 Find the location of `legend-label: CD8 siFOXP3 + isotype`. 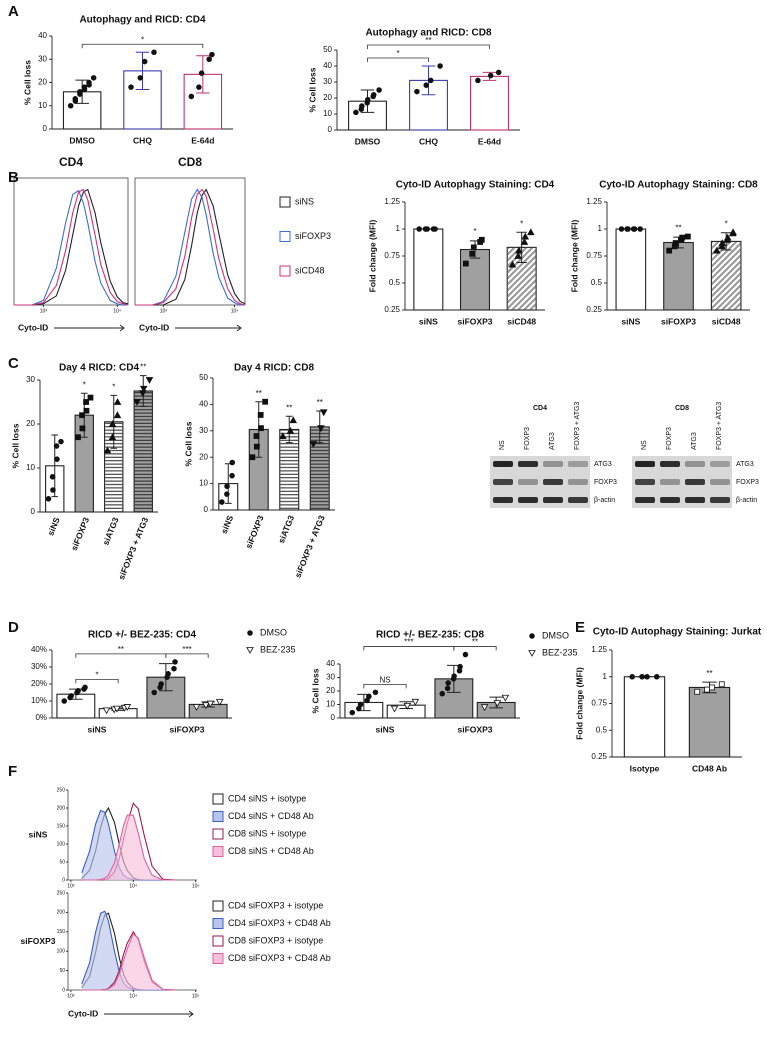

legend-label: CD8 siFOXP3 + isotype is located at coordinates (275, 940).